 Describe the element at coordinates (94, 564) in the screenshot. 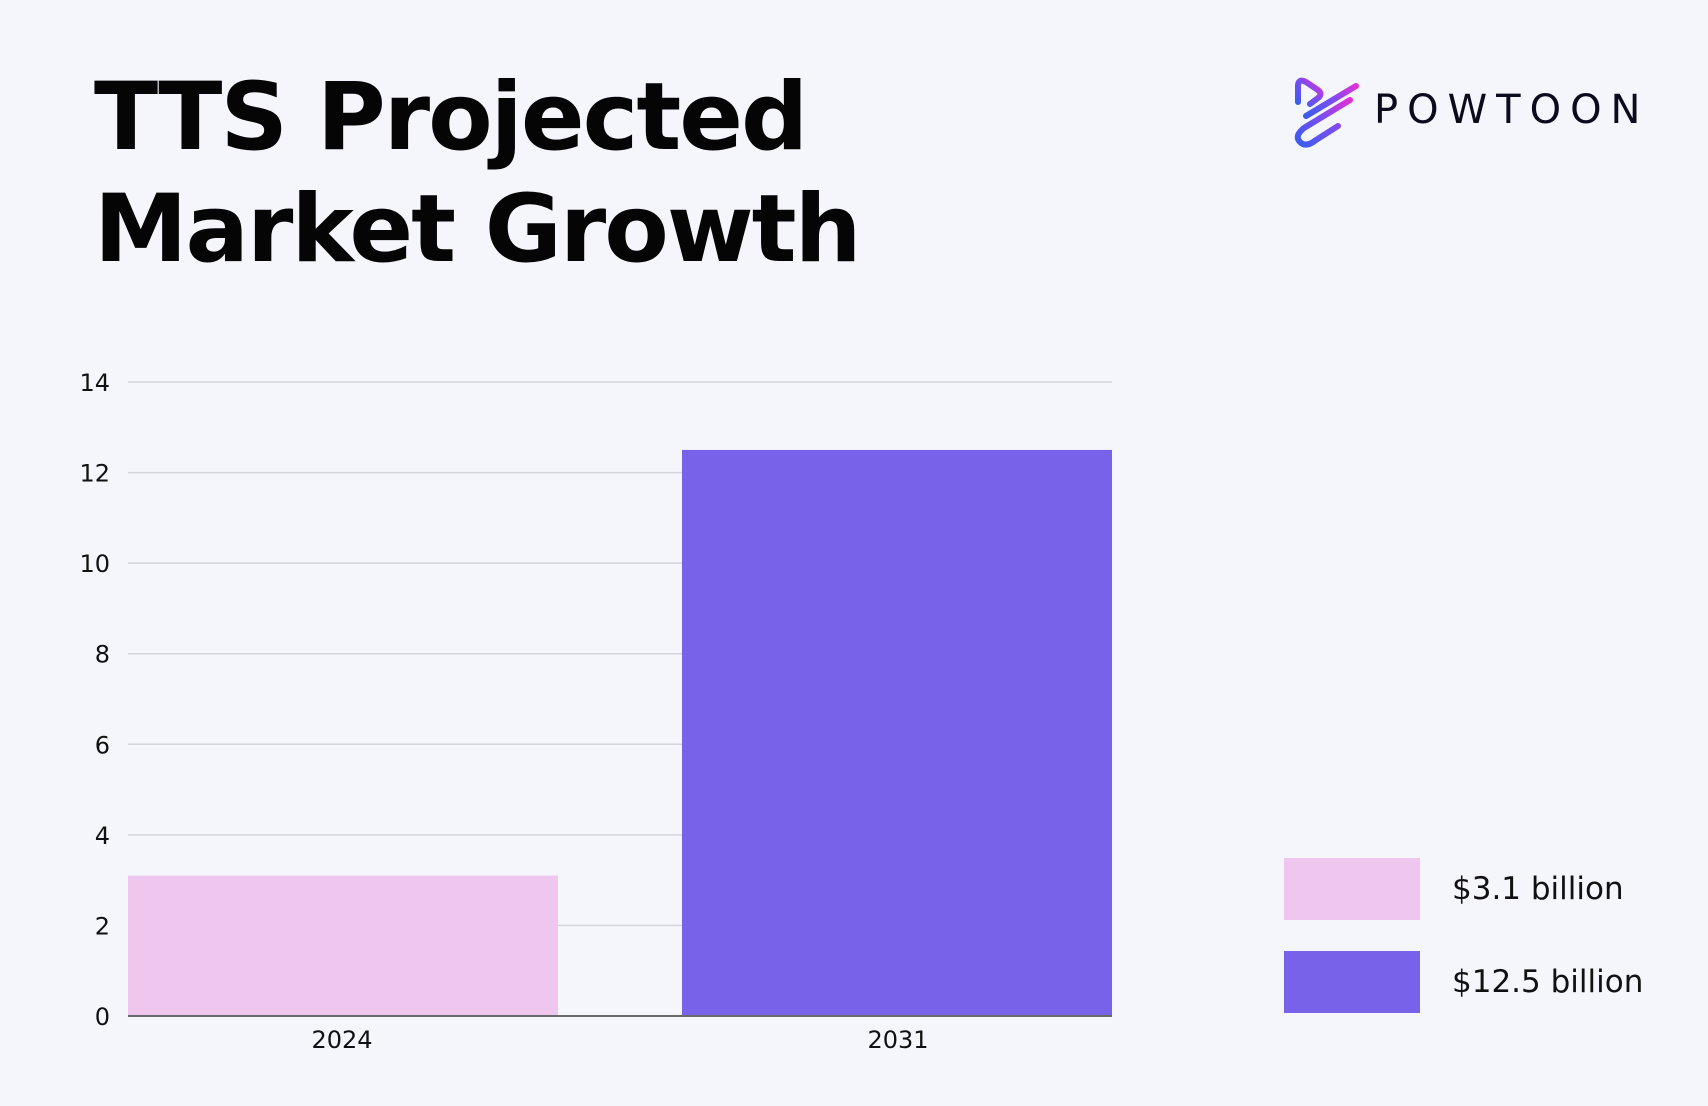

I see `y-tick-label: 10` at that location.